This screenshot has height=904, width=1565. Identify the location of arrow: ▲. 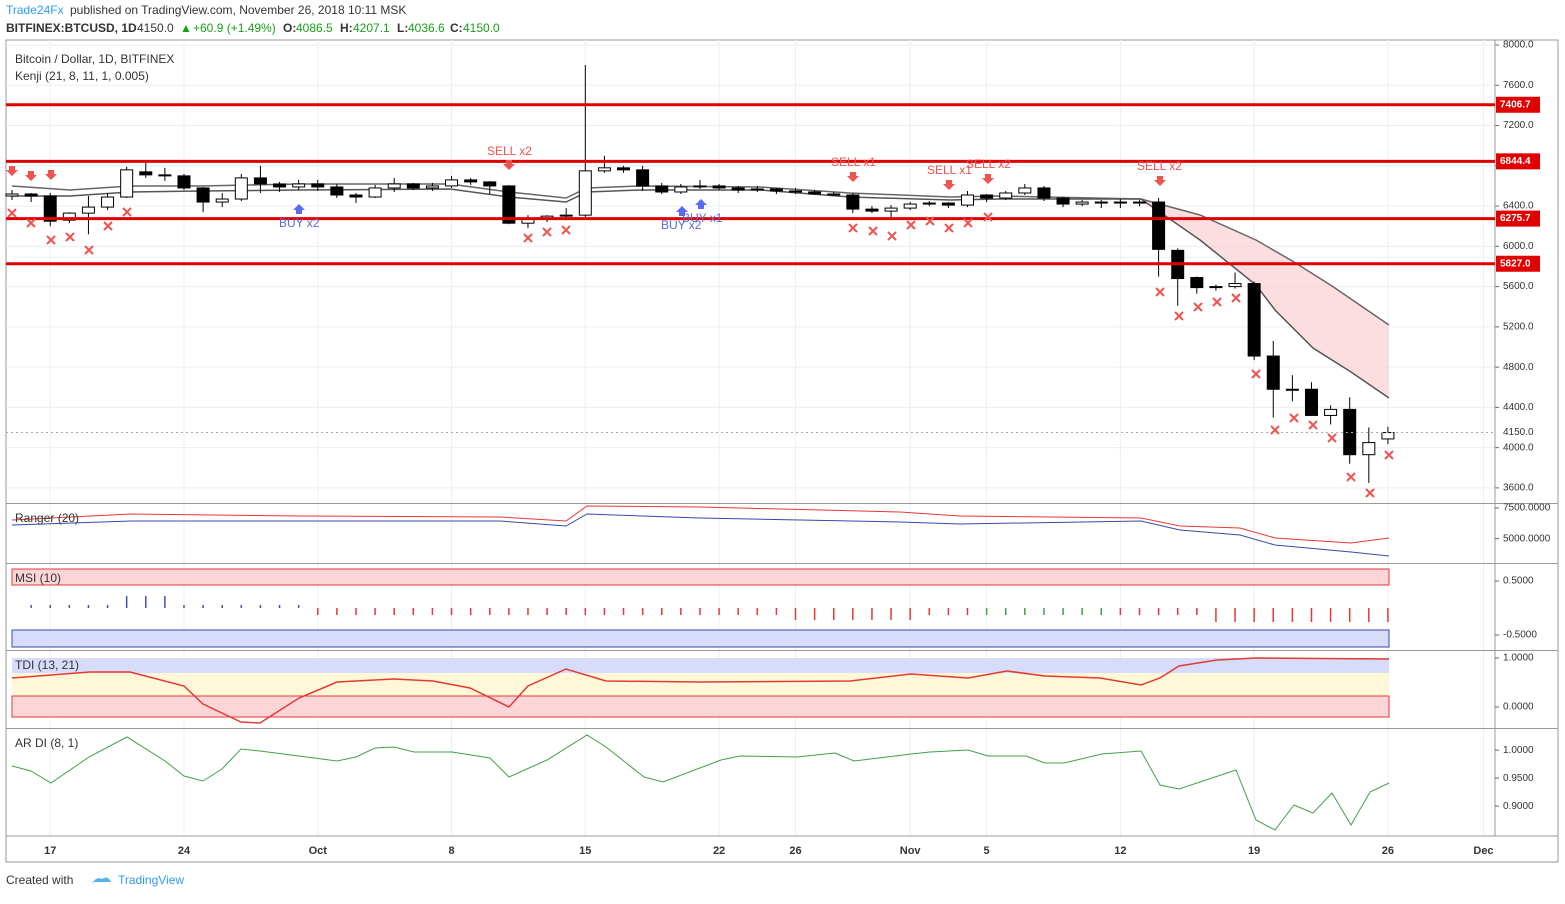
(186, 28).